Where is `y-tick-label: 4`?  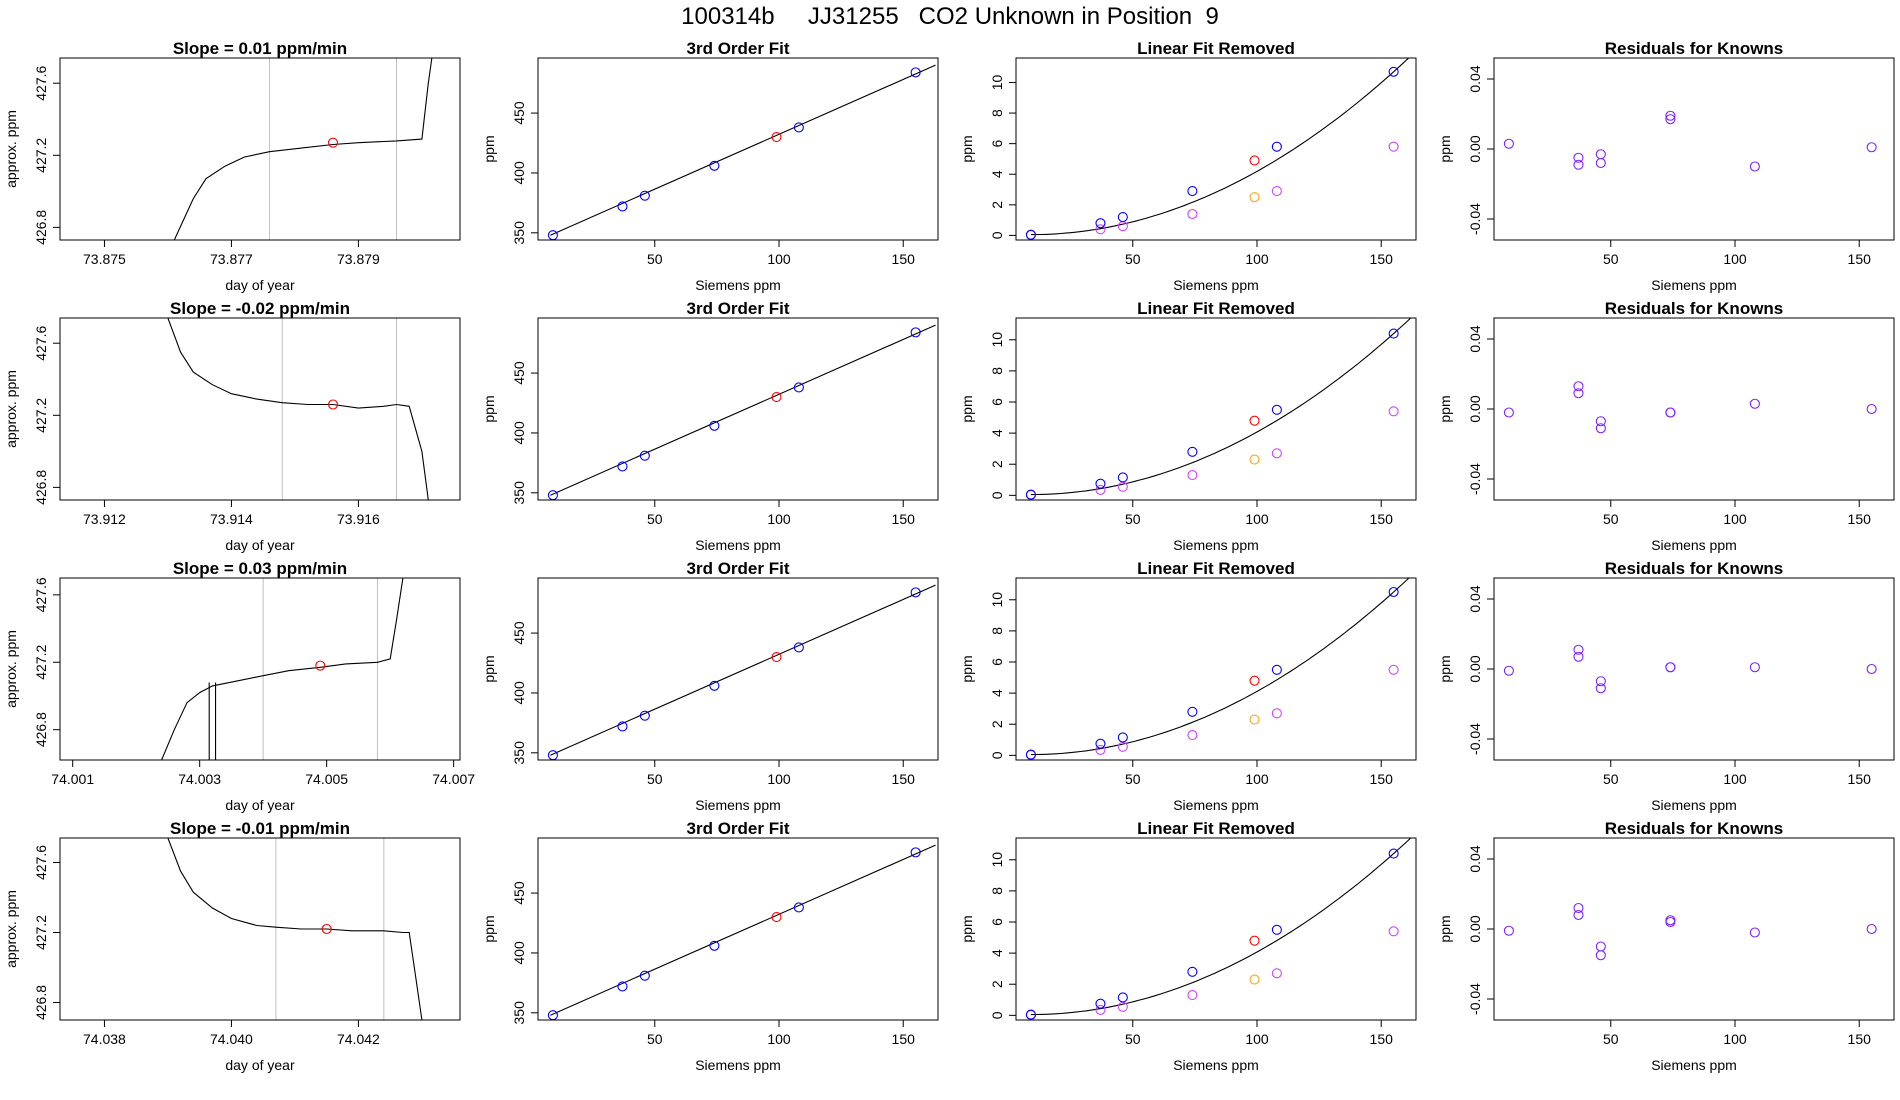
y-tick-label: 4 is located at coordinates (997, 953).